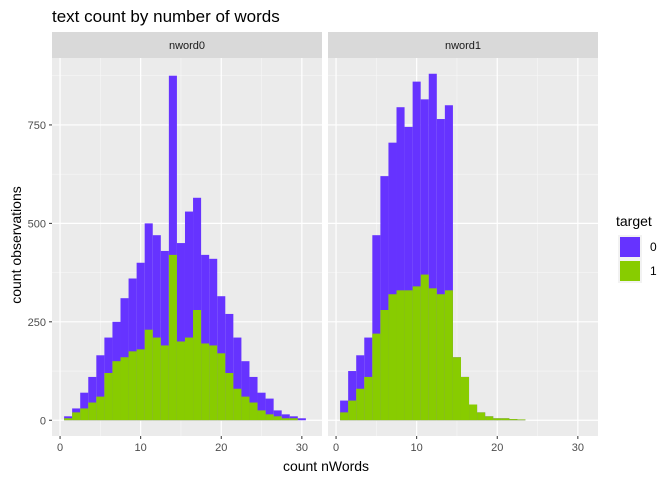 The width and height of the screenshot is (672, 480). Describe the element at coordinates (43, 421) in the screenshot. I see `y-tick-label: 0` at that location.